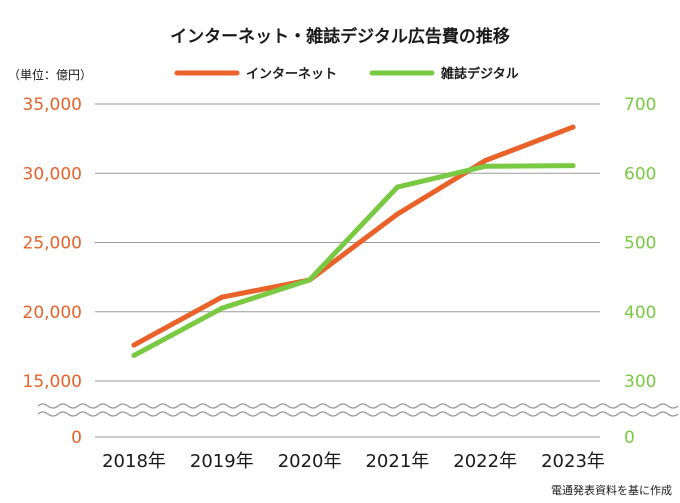 Image resolution: width=680 pixels, height=503 pixels. Describe the element at coordinates (340, 36) in the screenshot. I see `chart-title: インターネット・雑誌デジタル広告費の推移` at that location.